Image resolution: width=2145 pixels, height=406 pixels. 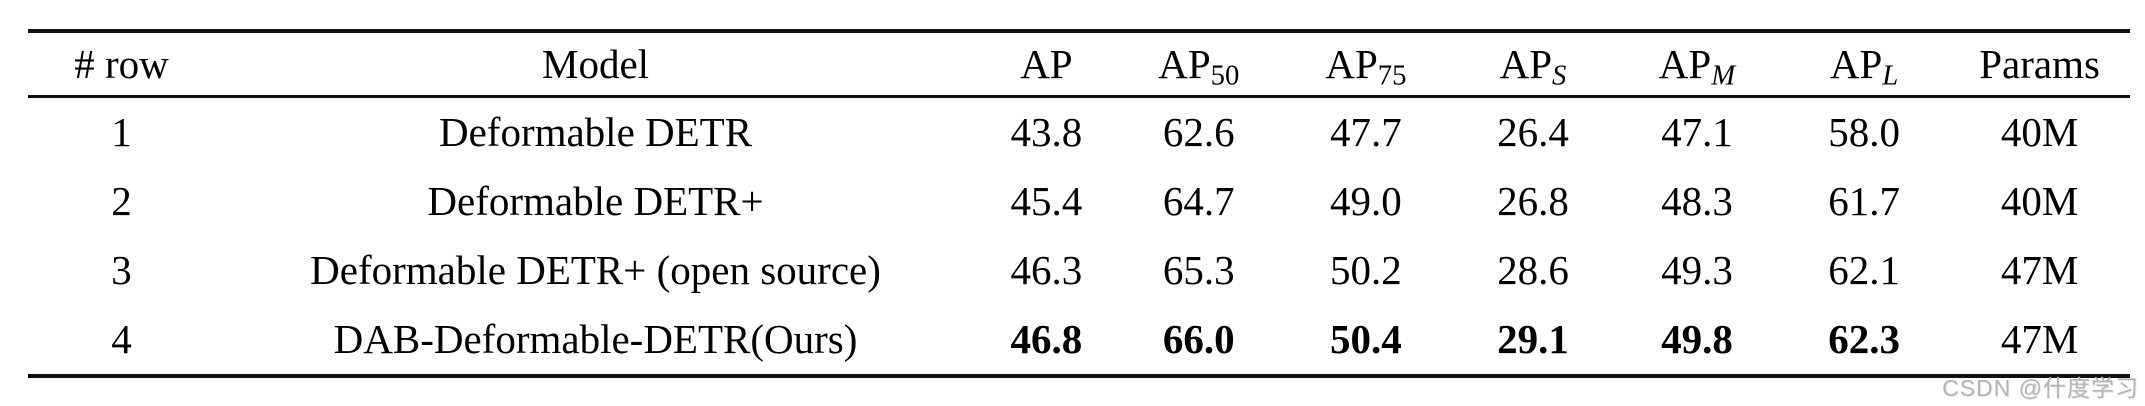 I want to click on header-label-row: # row, so click(x=121, y=63).